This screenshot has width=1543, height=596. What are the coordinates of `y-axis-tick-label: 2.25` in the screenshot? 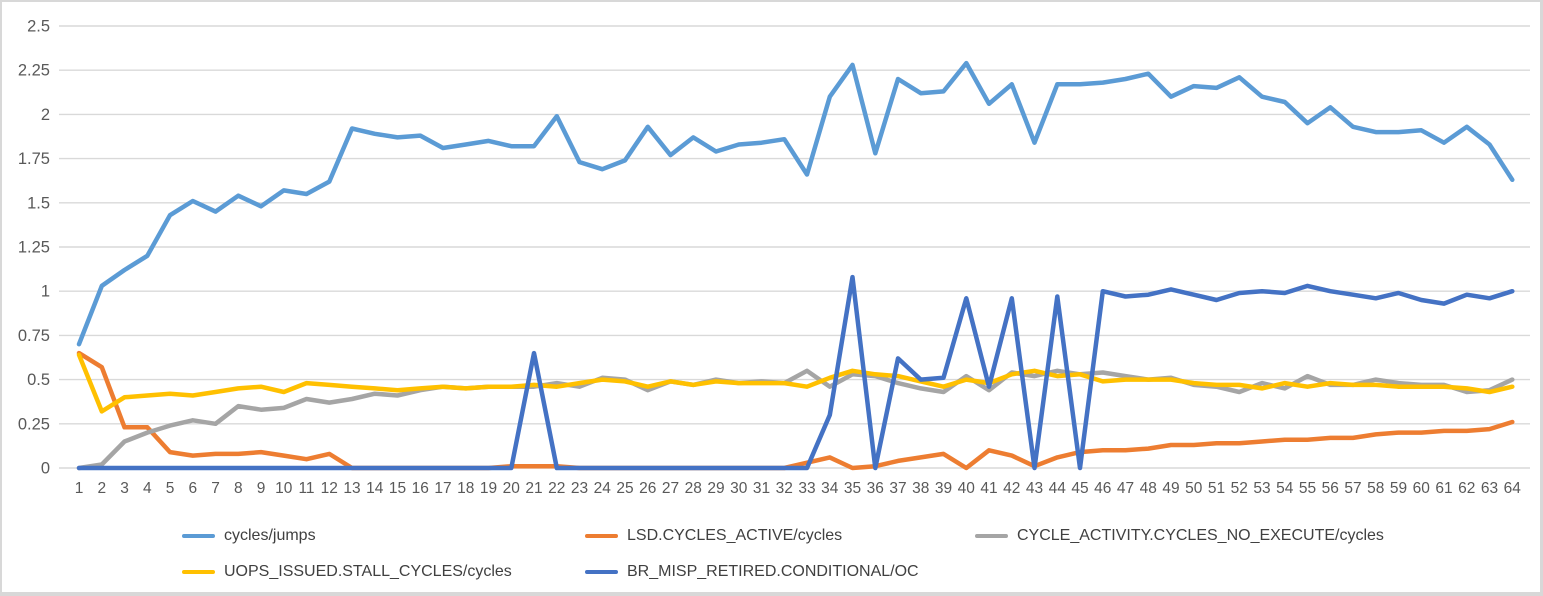 It's located at (34, 71).